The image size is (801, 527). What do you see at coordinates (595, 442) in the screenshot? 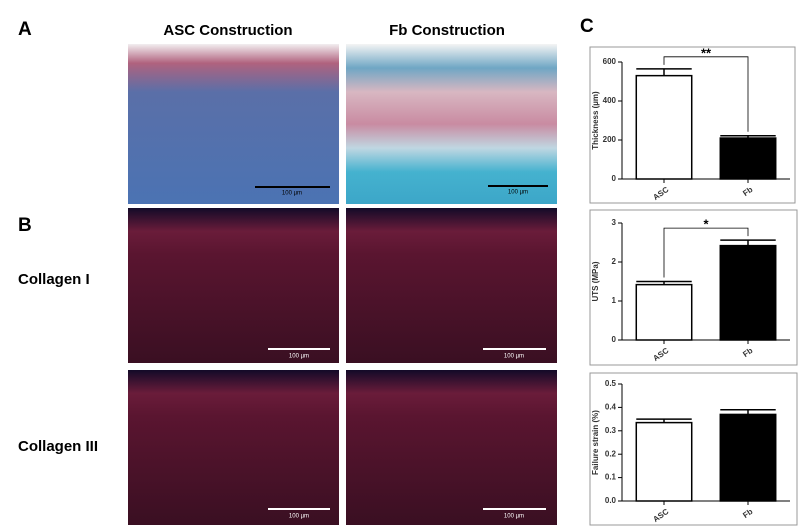
I see `y-axis-label: Failure strain (%)` at bounding box center [595, 442].